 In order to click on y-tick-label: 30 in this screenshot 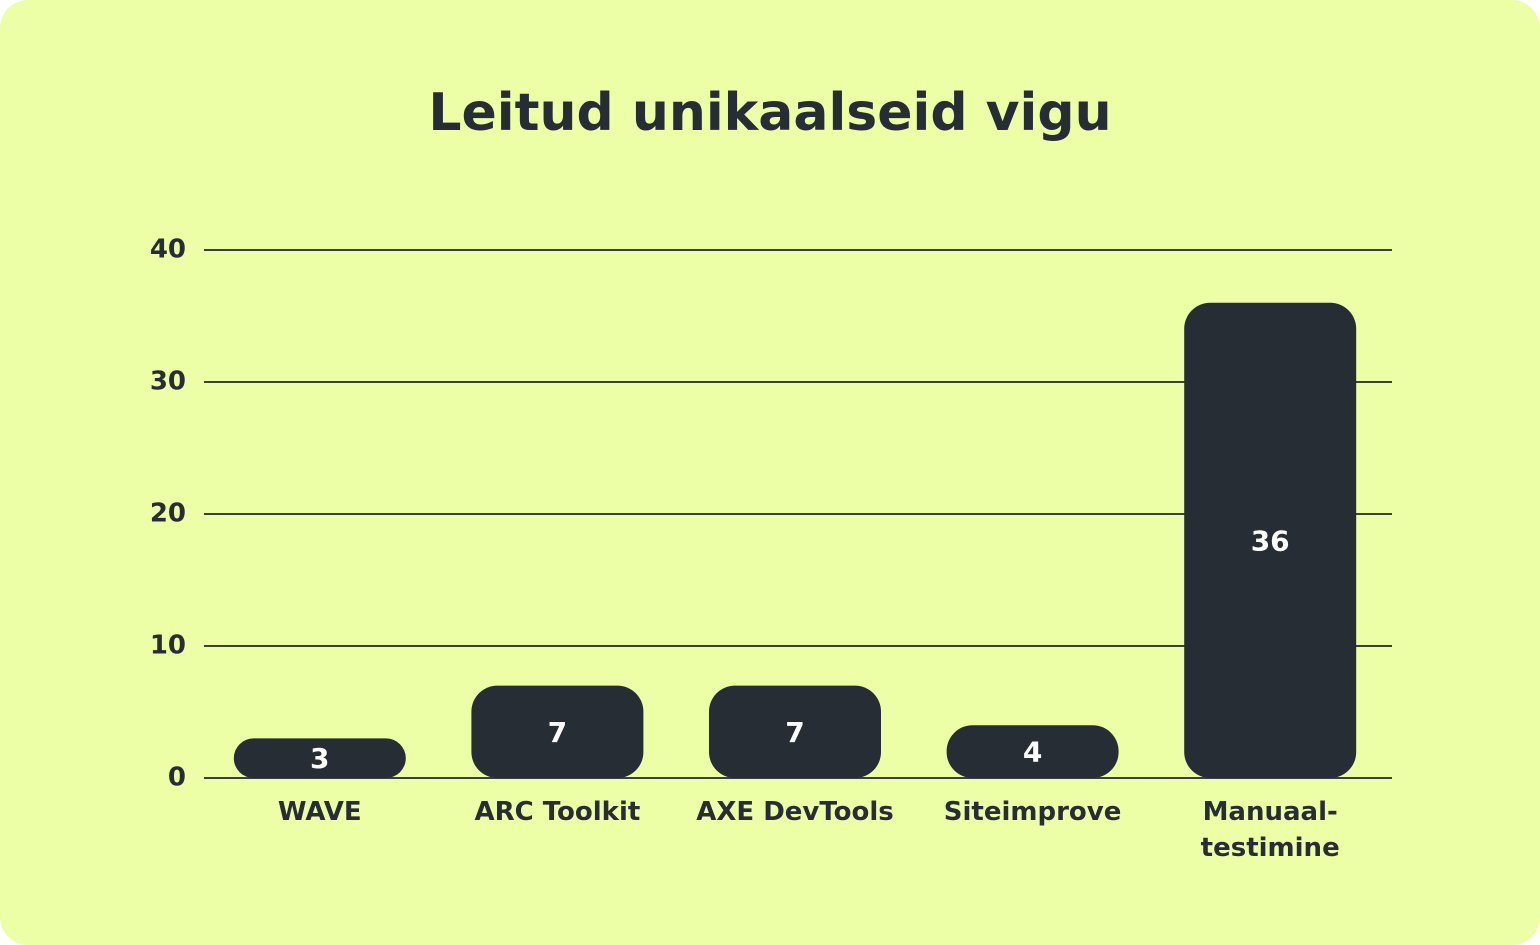, I will do `click(168, 382)`.